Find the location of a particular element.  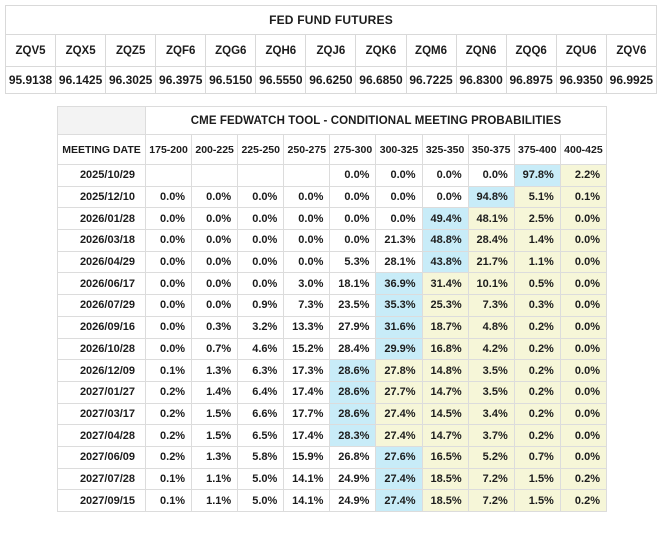

probability-cell: 0.3% is located at coordinates (215, 327).